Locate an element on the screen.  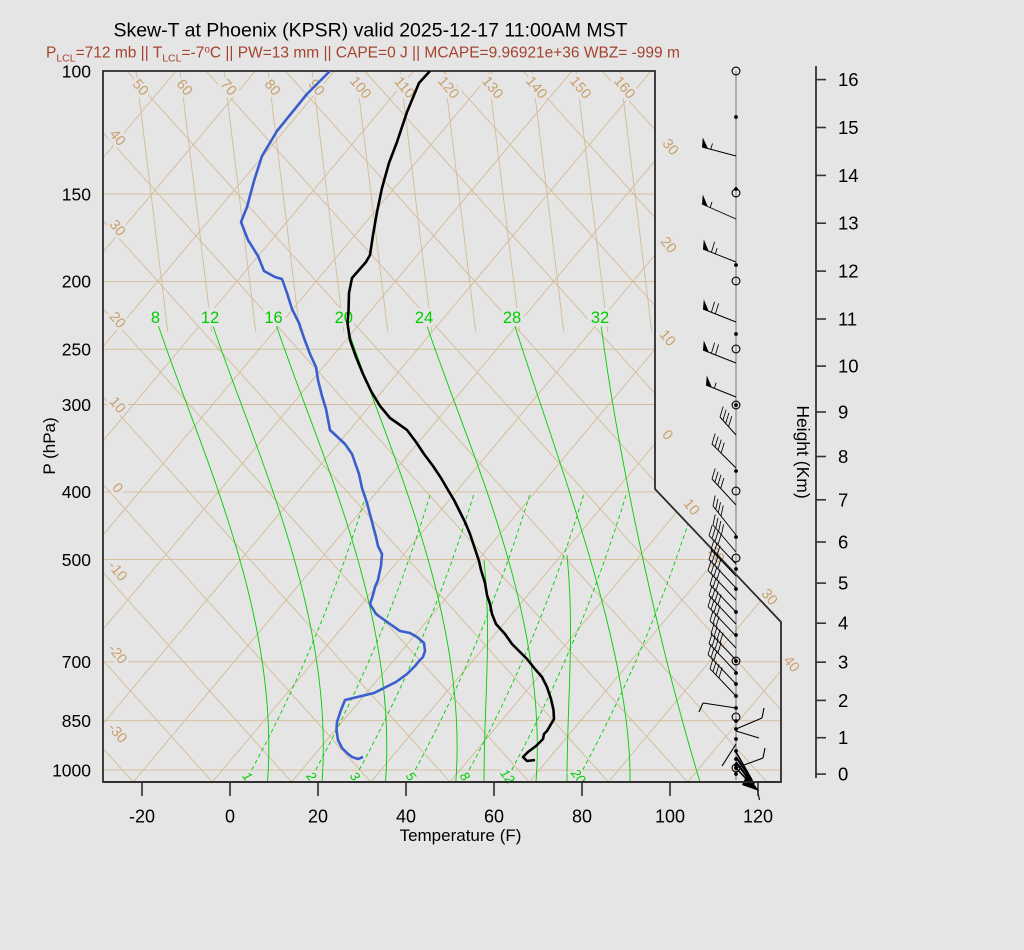
svg-text: 1 is located at coordinates (843, 737).